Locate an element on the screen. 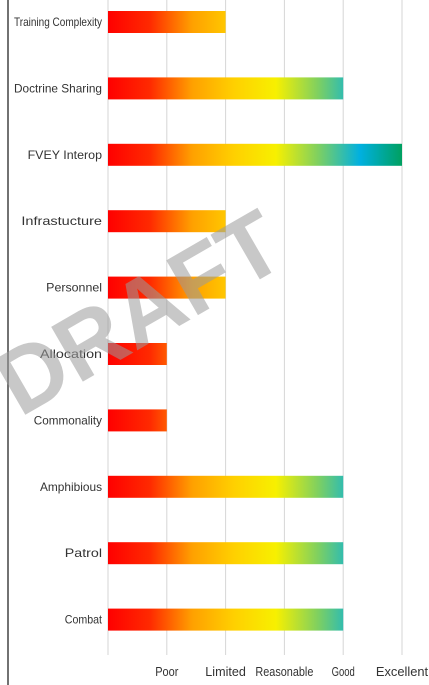 The width and height of the screenshot is (429, 685). category-label: Allocation is located at coordinates (71, 354).